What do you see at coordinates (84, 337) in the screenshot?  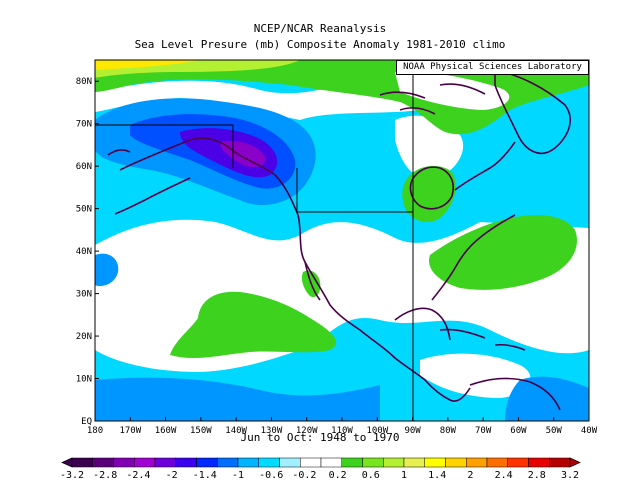 I see `lat-label: 20N` at bounding box center [84, 337].